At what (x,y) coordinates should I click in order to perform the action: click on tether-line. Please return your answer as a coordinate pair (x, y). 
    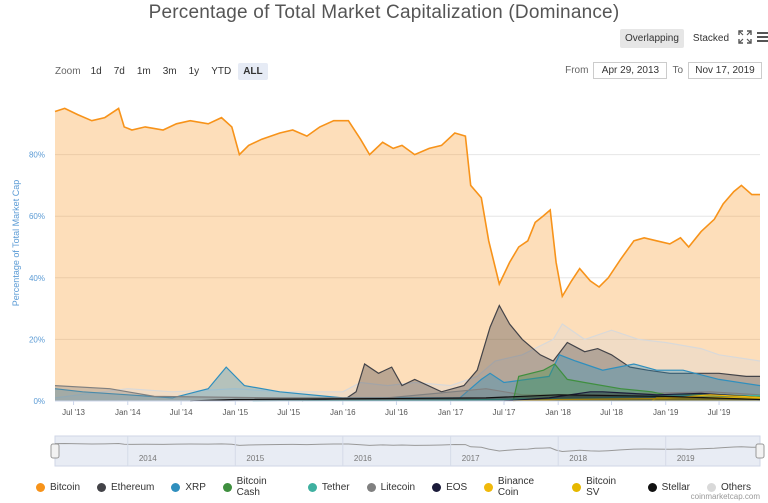
    Looking at the image, I should click on (506, 398).